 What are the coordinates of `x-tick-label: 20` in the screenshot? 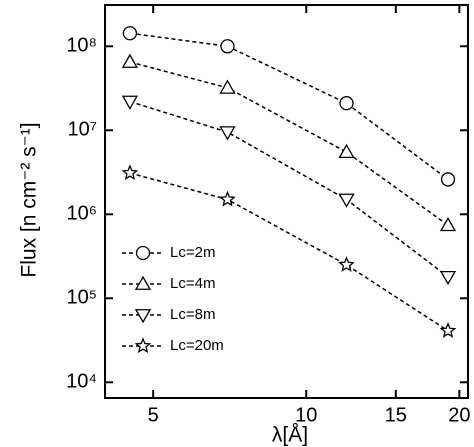 It's located at (459, 415).